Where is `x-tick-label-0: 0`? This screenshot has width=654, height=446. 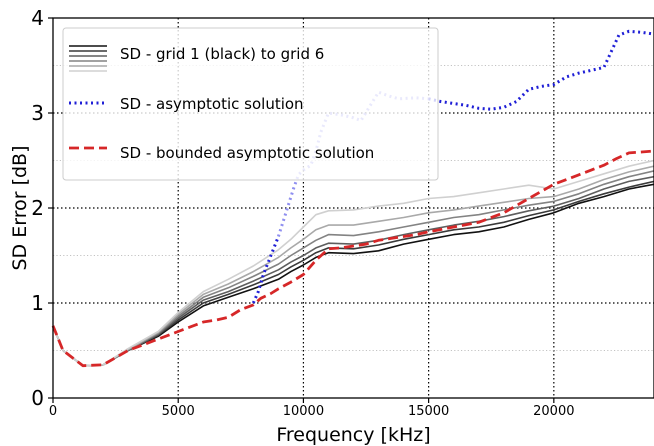 x-tick-label-0: 0 is located at coordinates (53, 411).